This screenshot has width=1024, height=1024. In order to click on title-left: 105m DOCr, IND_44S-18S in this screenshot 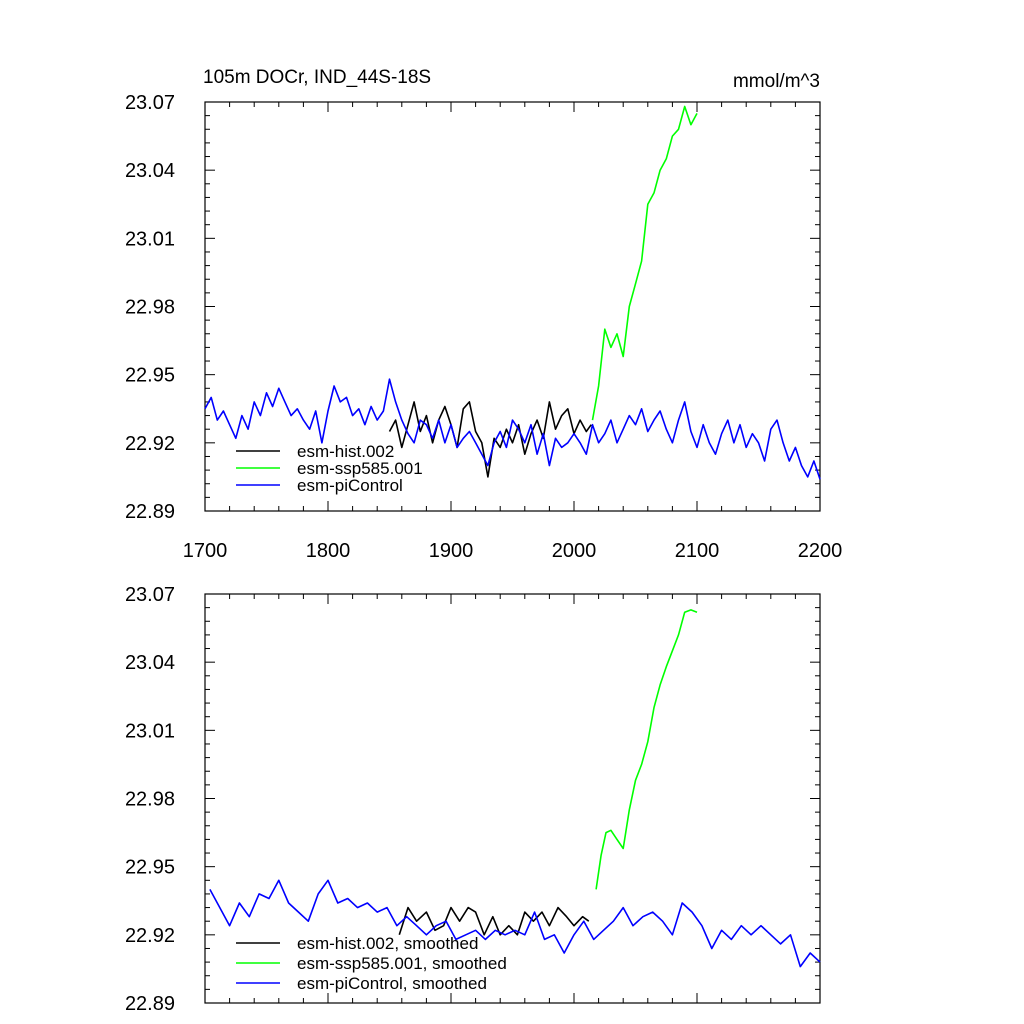, I will do `click(317, 77)`.